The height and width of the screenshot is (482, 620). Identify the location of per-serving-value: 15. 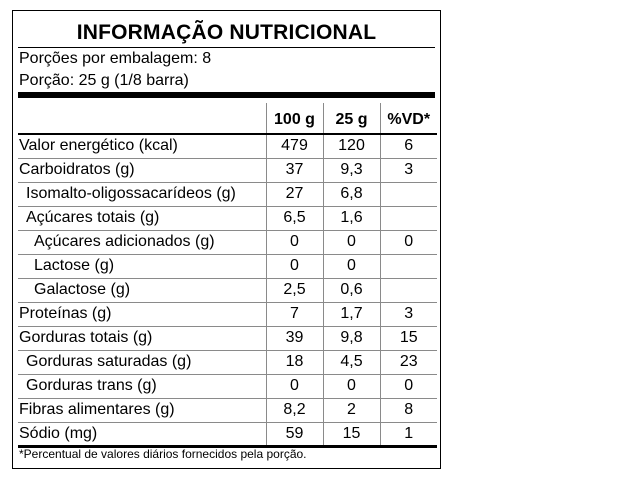
(351, 434).